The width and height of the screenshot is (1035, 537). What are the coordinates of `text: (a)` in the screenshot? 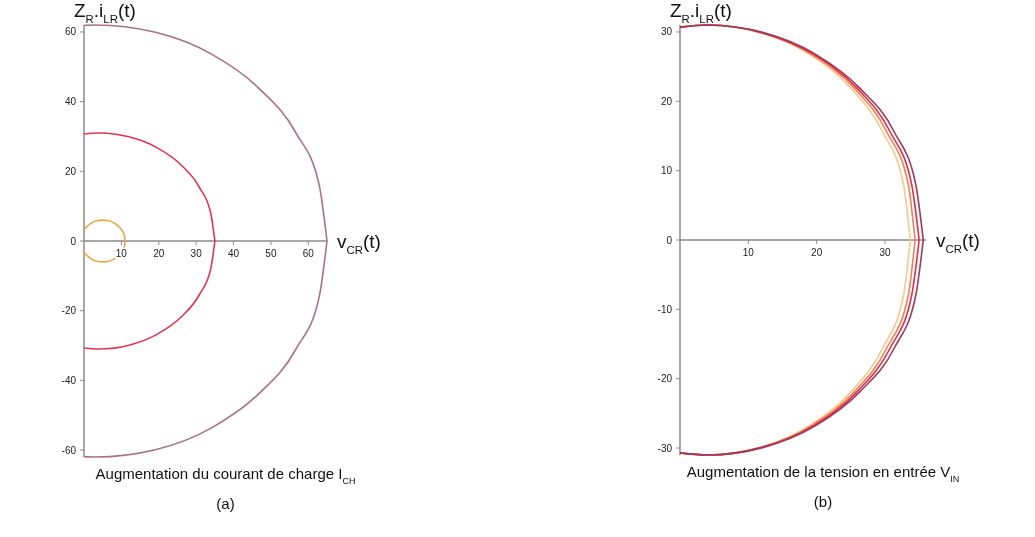 It's located at (225, 503).